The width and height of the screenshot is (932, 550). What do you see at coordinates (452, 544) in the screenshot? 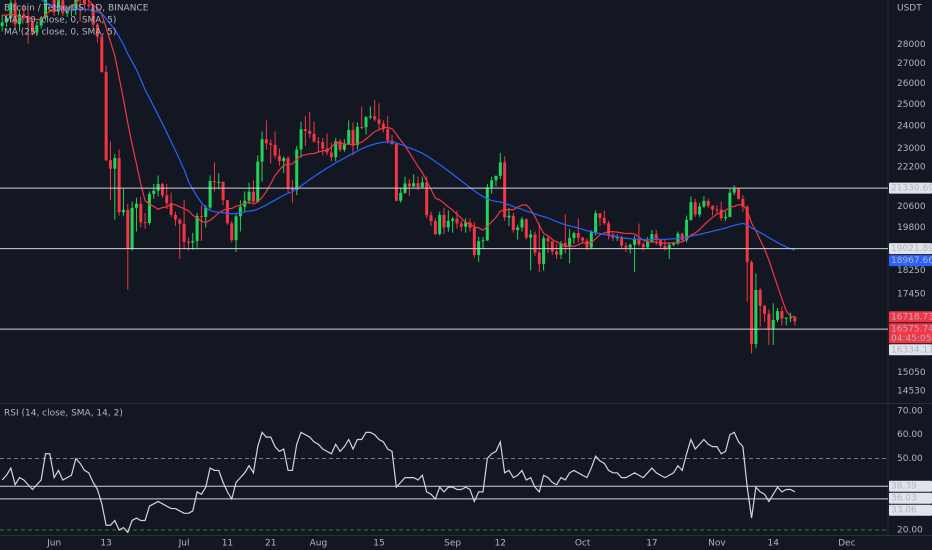
I see `x-tick-label: Sep` at bounding box center [452, 544].